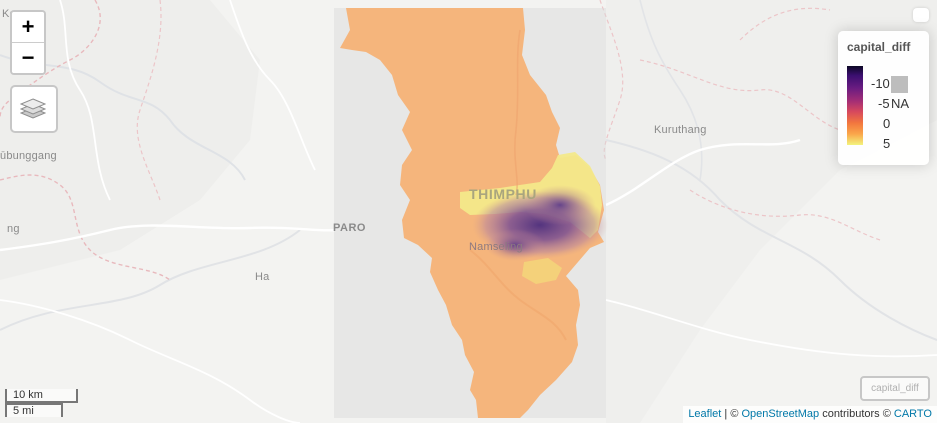 The height and width of the screenshot is (423, 937). Describe the element at coordinates (895, 388) in the screenshot. I see `layer-toggle-button: capital_diff` at that location.